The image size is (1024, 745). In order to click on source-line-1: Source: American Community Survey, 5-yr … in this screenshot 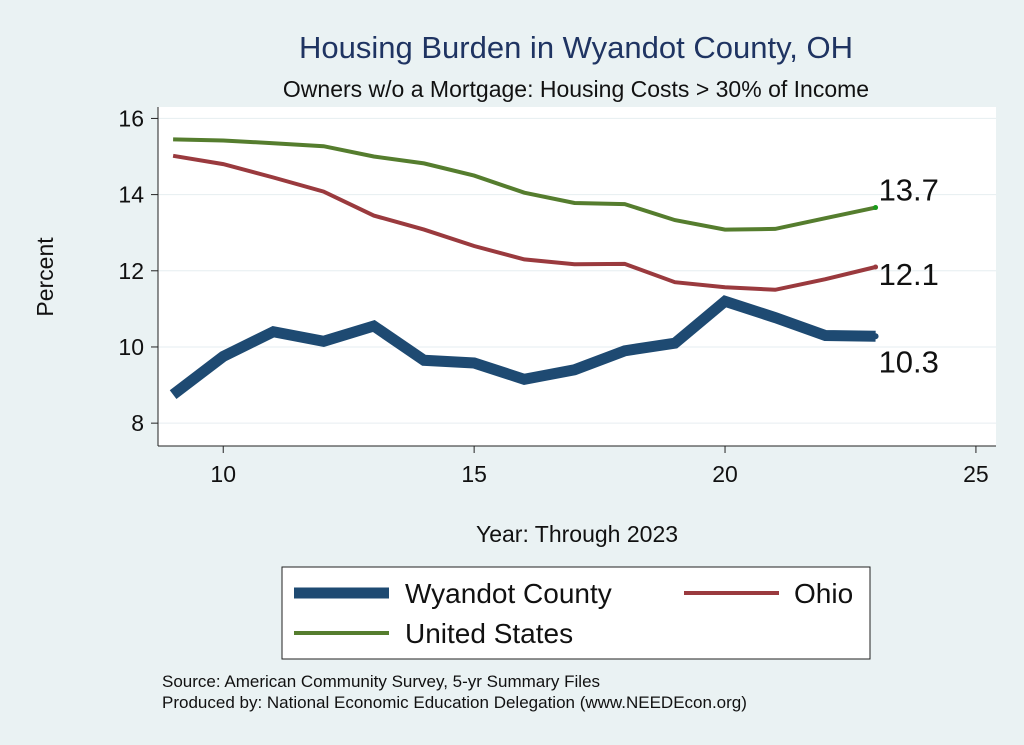, I will do `click(381, 681)`.